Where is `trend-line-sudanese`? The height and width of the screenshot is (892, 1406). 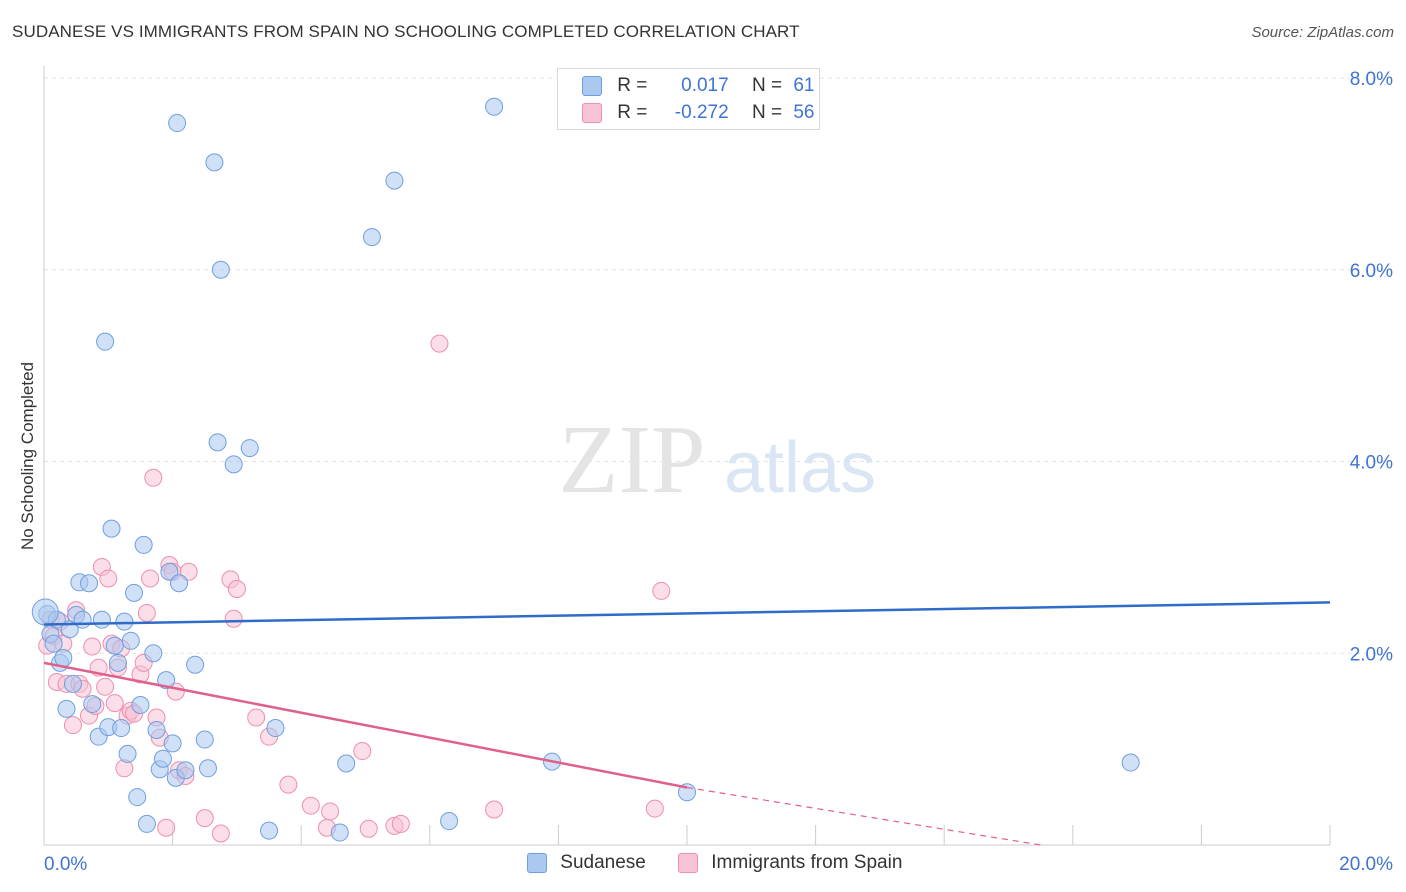 trend-line-sudanese is located at coordinates (687, 613).